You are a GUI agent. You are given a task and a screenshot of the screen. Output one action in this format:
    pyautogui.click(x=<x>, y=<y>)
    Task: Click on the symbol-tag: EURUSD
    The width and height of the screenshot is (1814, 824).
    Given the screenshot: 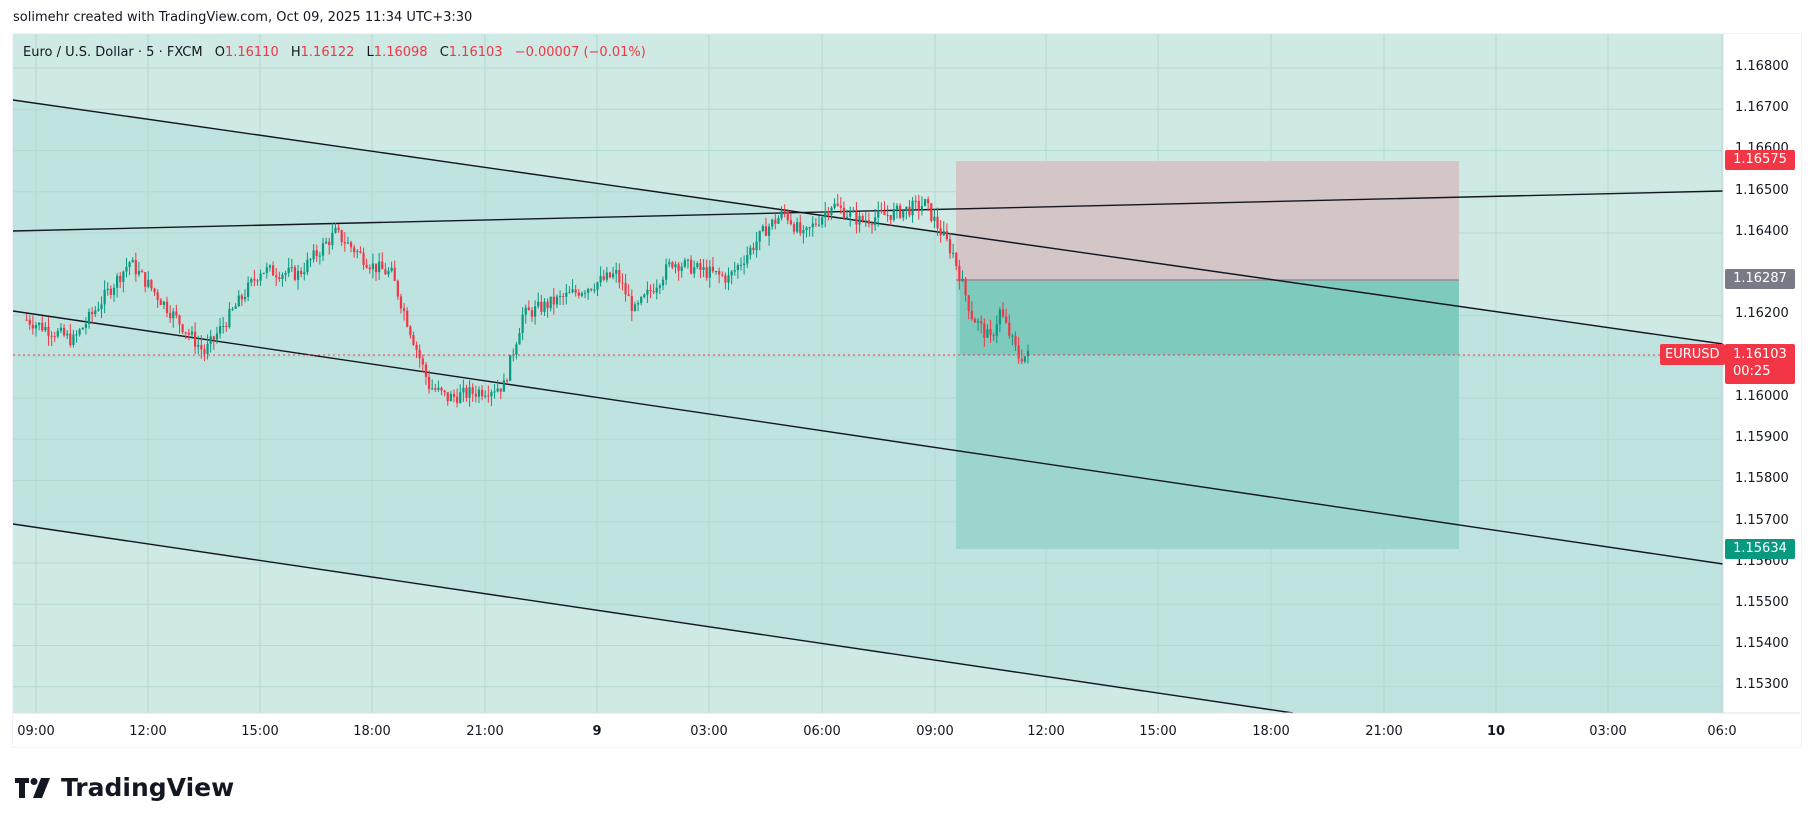 What is the action you would take?
    pyautogui.click(x=1692, y=354)
    